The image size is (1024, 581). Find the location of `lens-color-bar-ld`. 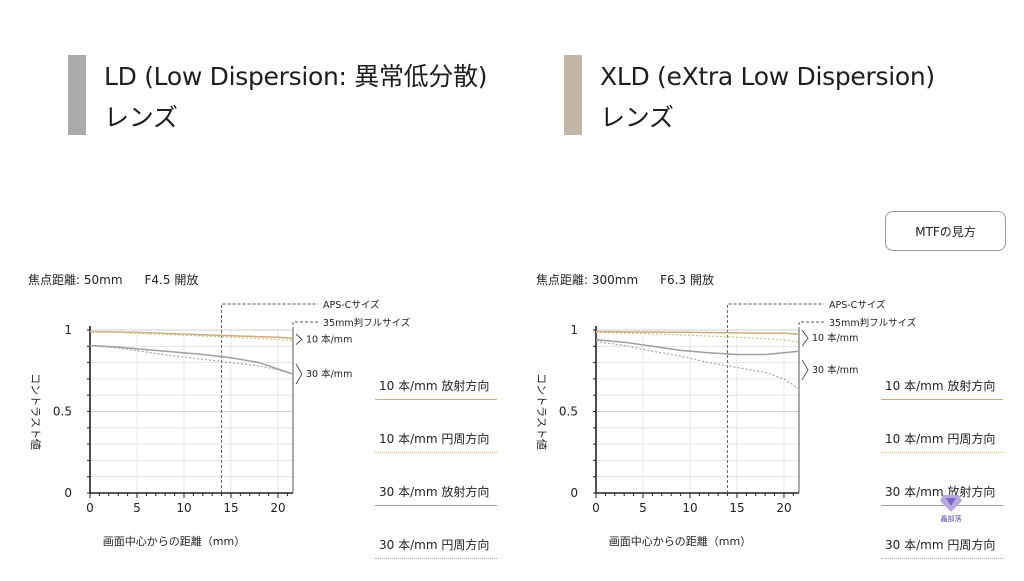

lens-color-bar-ld is located at coordinates (77, 95).